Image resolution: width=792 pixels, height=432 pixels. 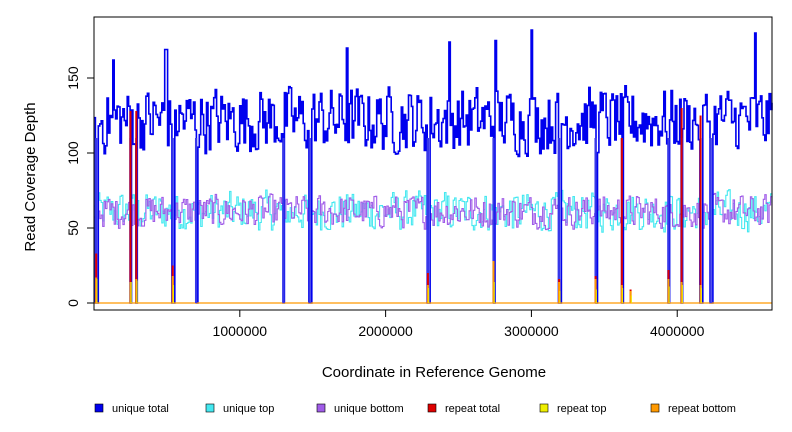 I want to click on legend-label-repeat-top: repeat top, so click(x=582, y=409).